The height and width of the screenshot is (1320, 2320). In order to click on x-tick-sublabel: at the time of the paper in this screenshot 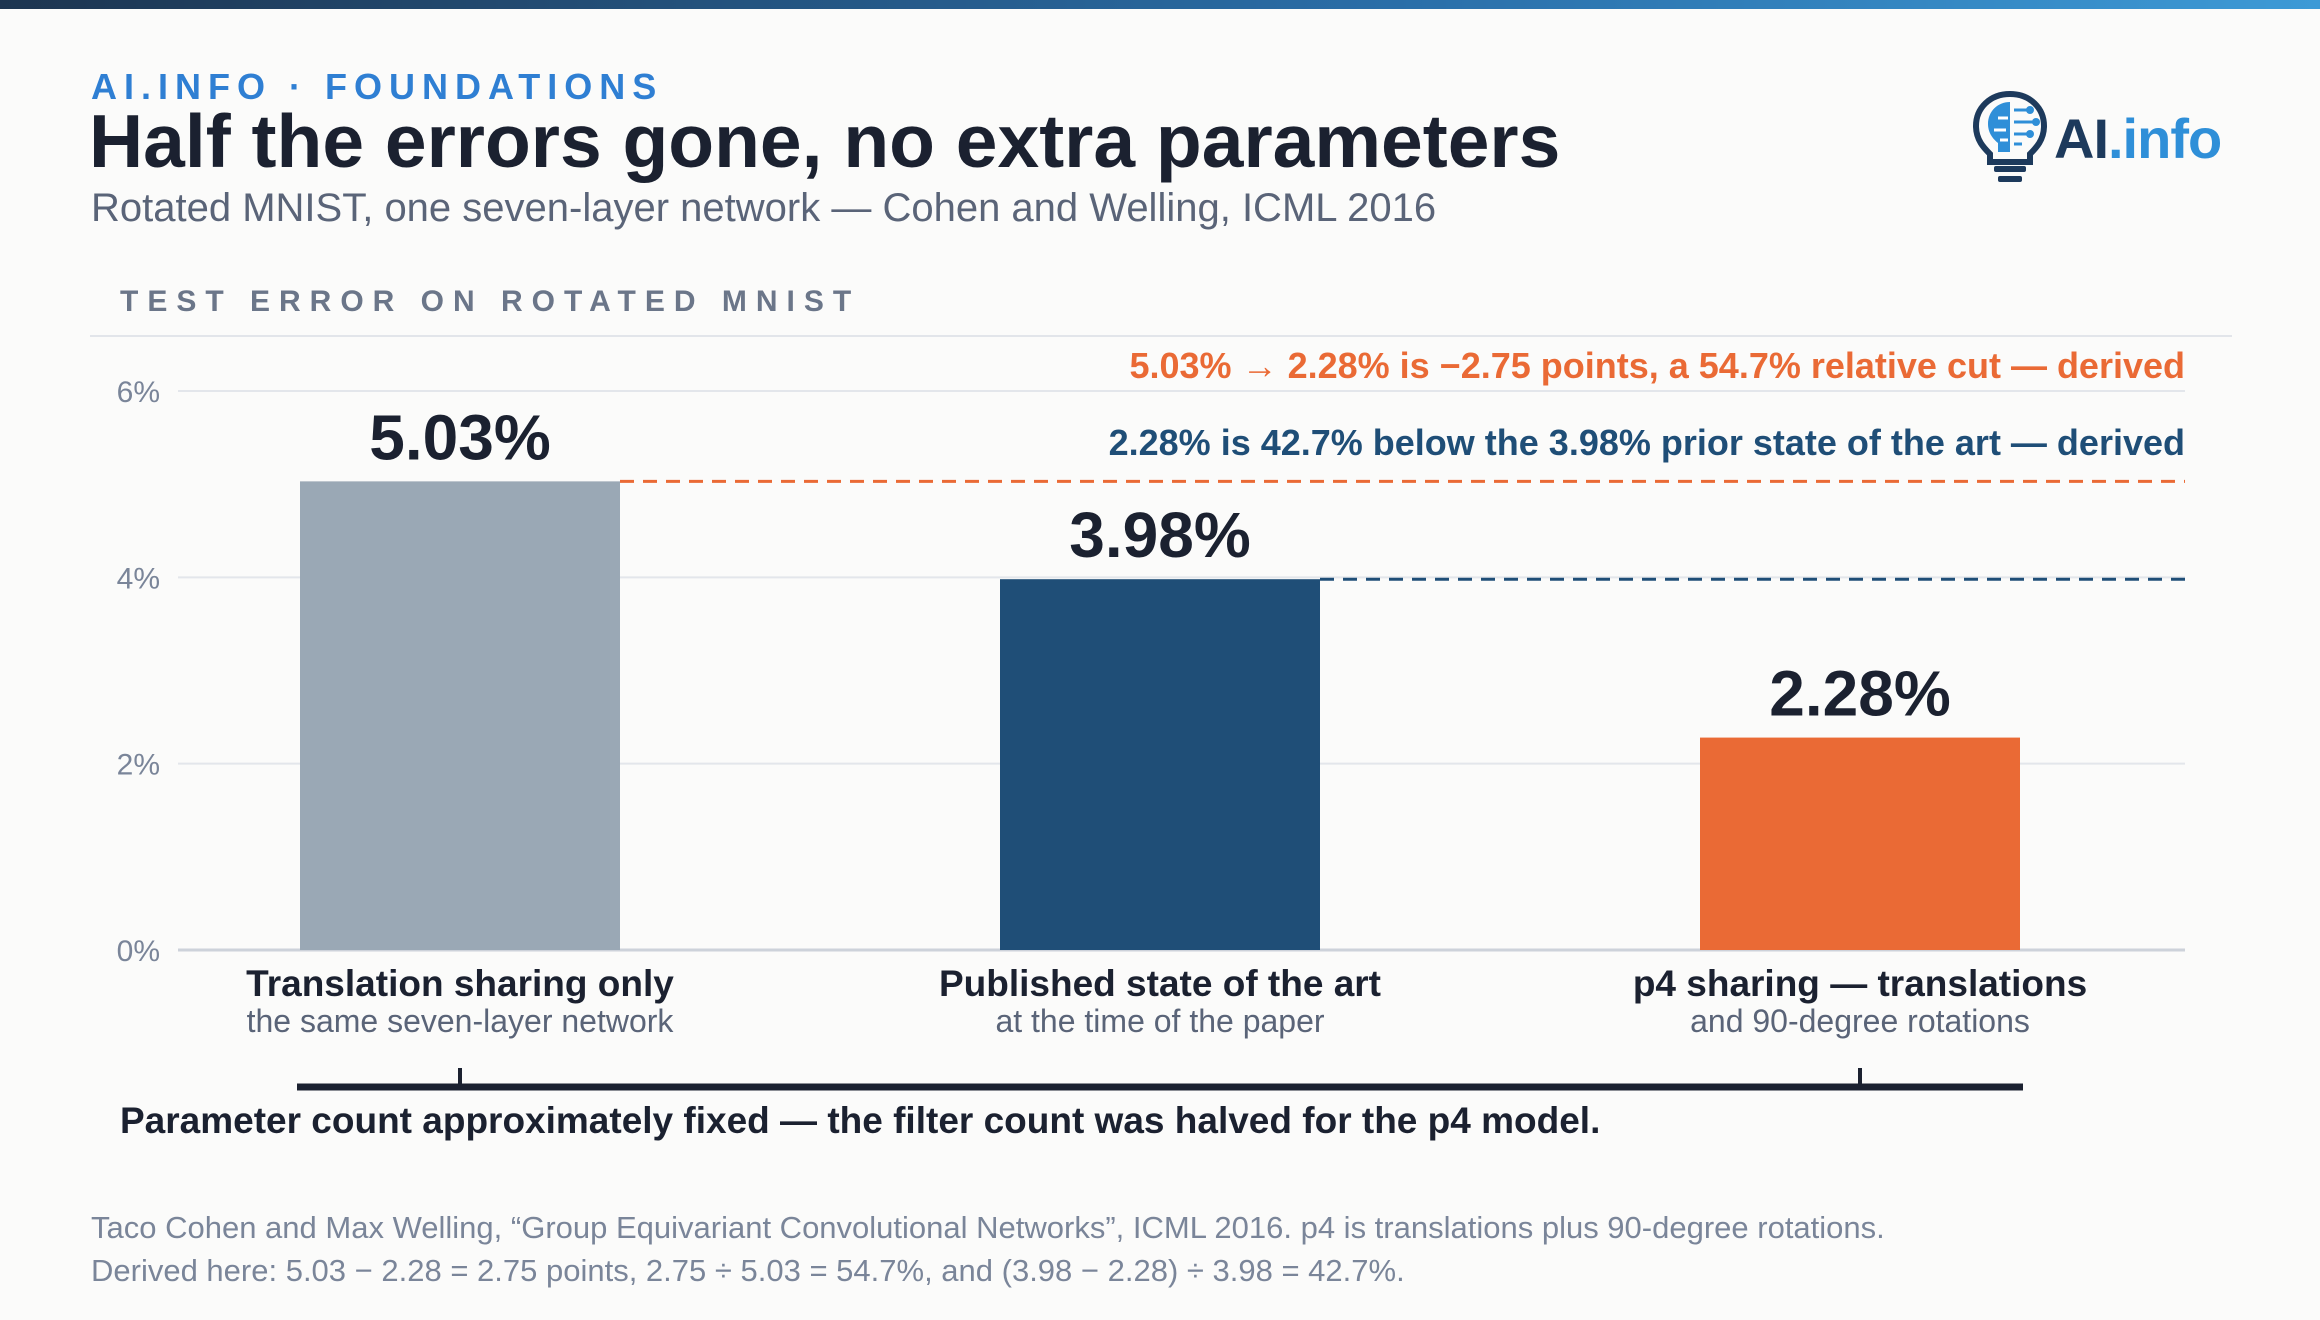, I will do `click(1159, 1021)`.